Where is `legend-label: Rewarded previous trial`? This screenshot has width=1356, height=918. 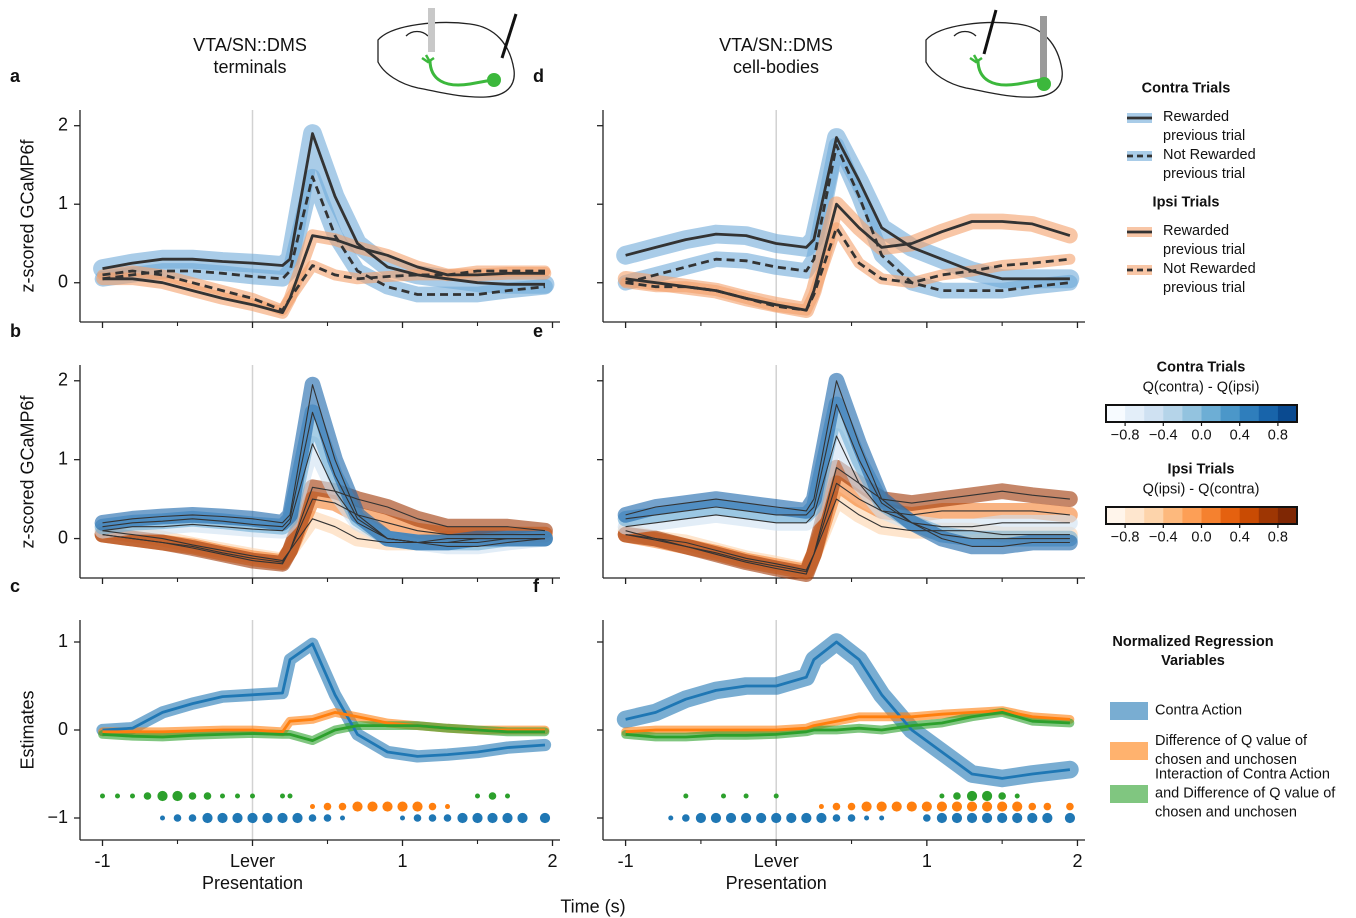 legend-label: Rewarded previous trial is located at coordinates (1204, 240).